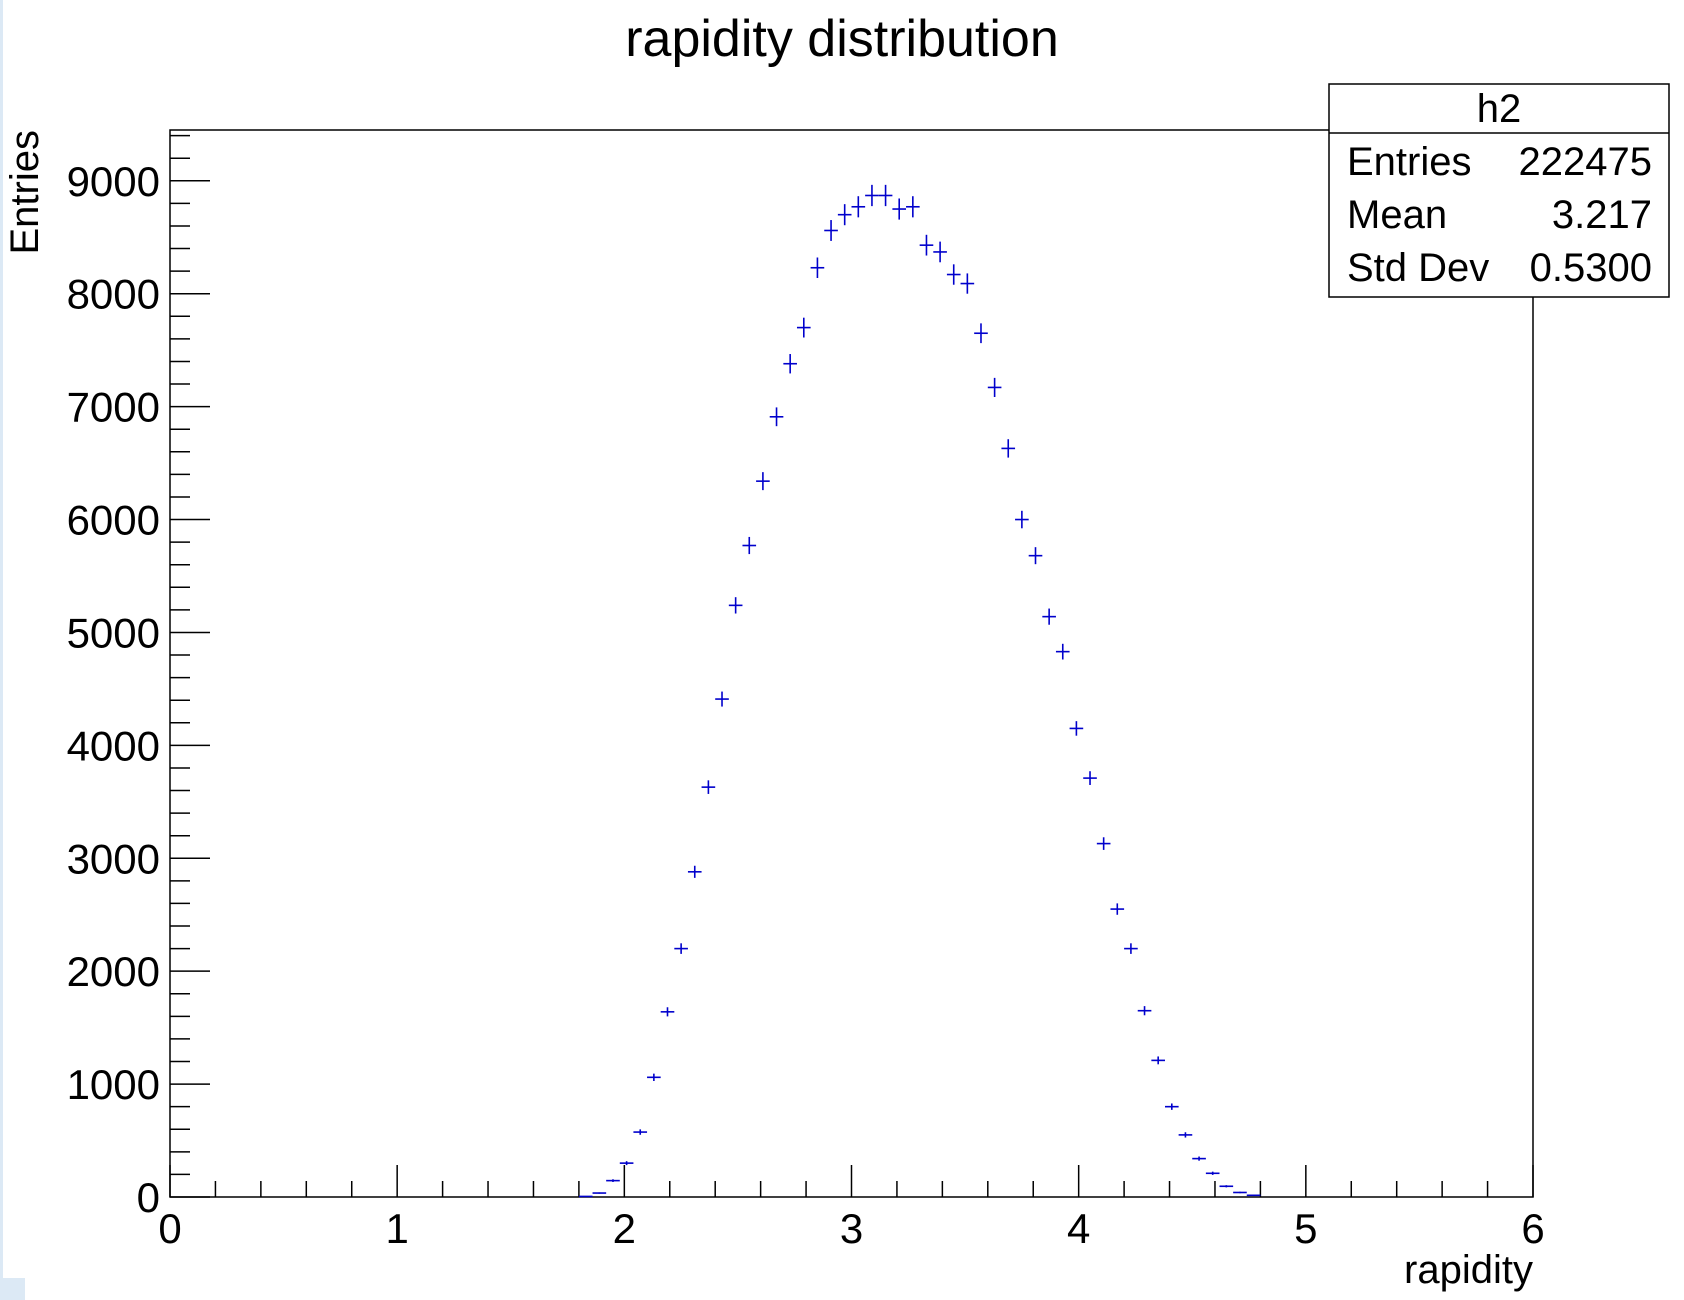  Describe the element at coordinates (851, 1228) in the screenshot. I see `x-tick-label: 3` at that location.